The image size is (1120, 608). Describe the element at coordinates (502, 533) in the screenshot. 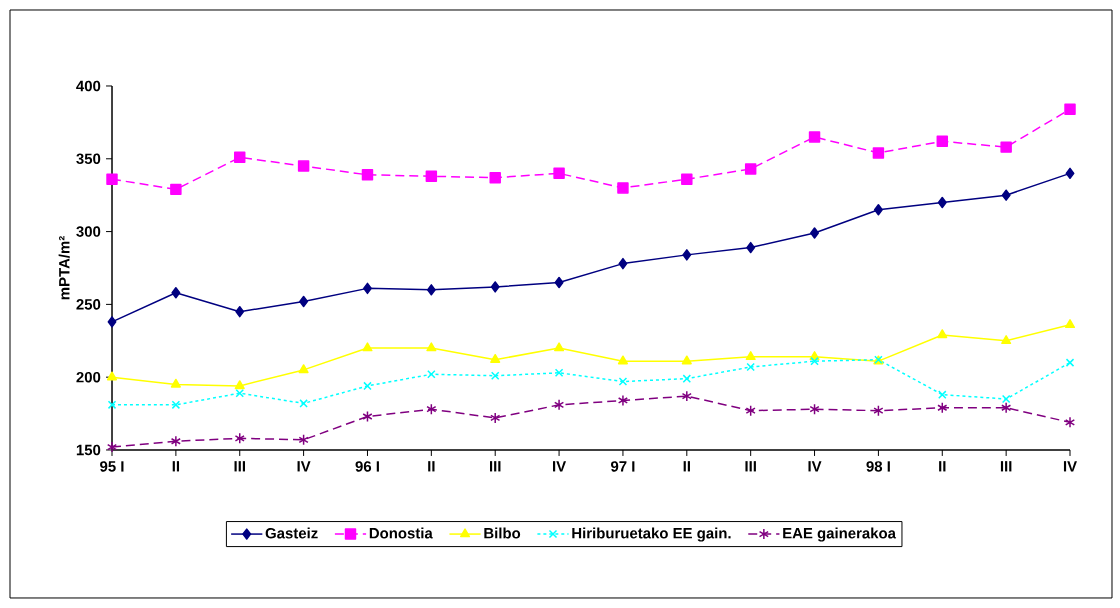

I see `legend-label: Bilbo` at that location.